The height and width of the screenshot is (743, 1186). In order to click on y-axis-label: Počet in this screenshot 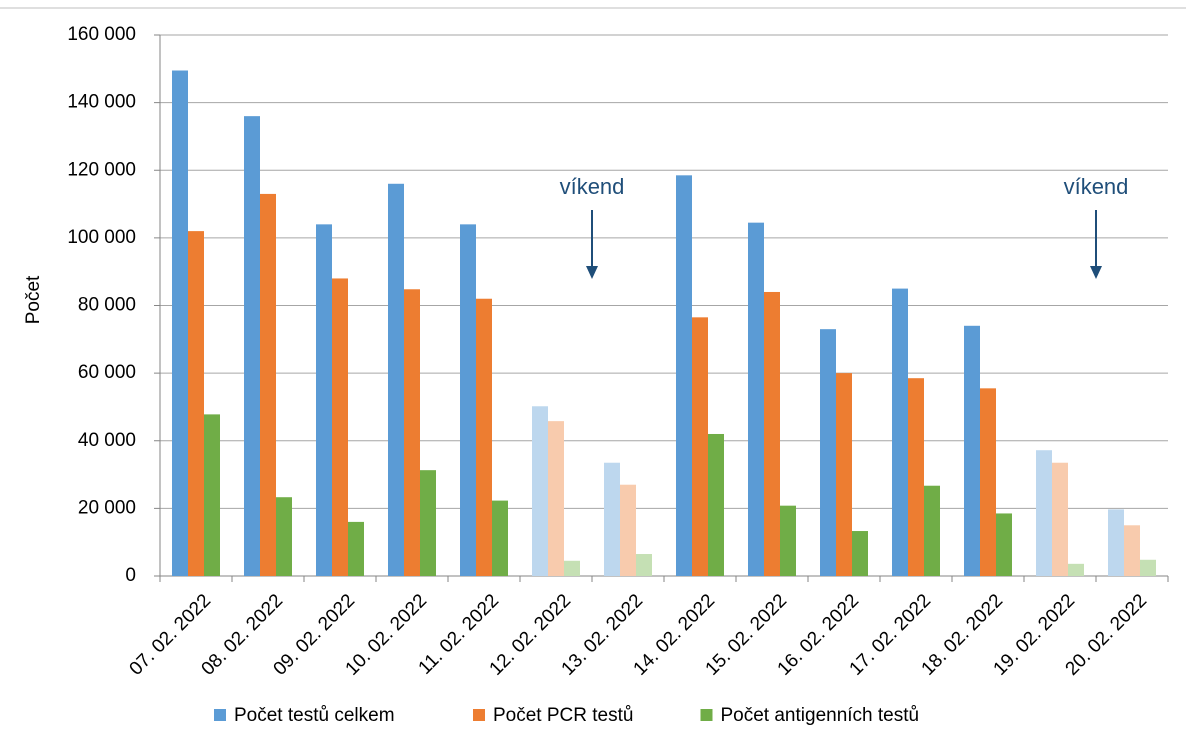, I will do `click(33, 299)`.